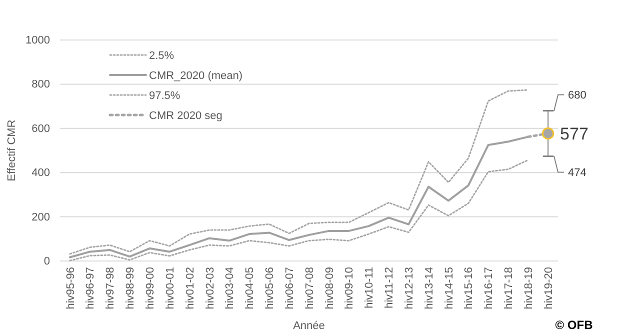 The width and height of the screenshot is (621, 336). What do you see at coordinates (41, 84) in the screenshot?
I see `y-tick-label: 800` at bounding box center [41, 84].